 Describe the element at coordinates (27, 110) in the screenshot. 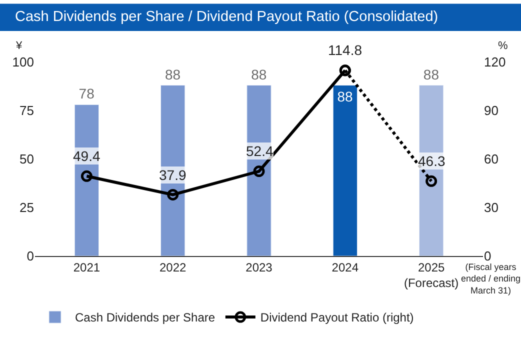

I see `y-tick-label: 75` at that location.